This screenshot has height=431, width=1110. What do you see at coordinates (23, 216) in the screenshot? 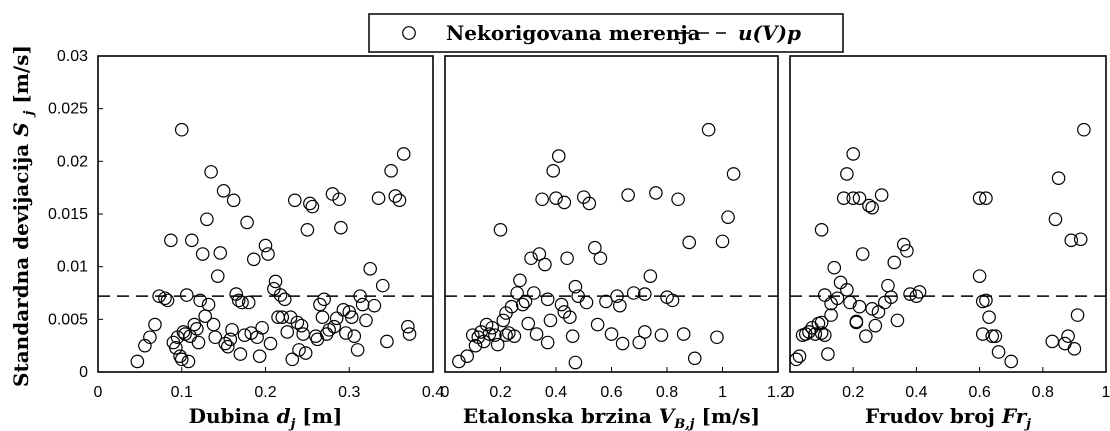
I see `shared-y-axis-label: Standardna devijacija S j [m/s]` at bounding box center [23, 216].